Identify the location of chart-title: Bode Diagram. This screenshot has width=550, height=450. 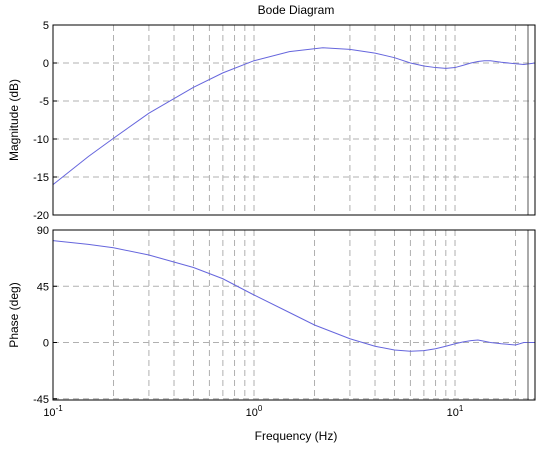
(296, 10).